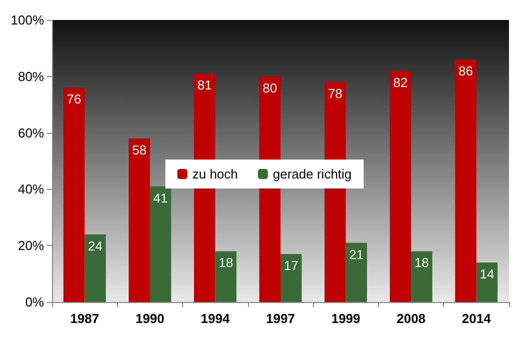  What do you see at coordinates (280, 318) in the screenshot?
I see `x-tick-label: 1997` at bounding box center [280, 318].